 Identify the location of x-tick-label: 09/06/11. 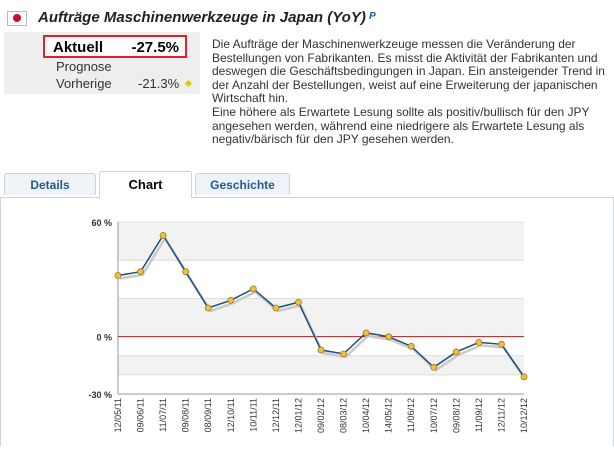
(141, 415).